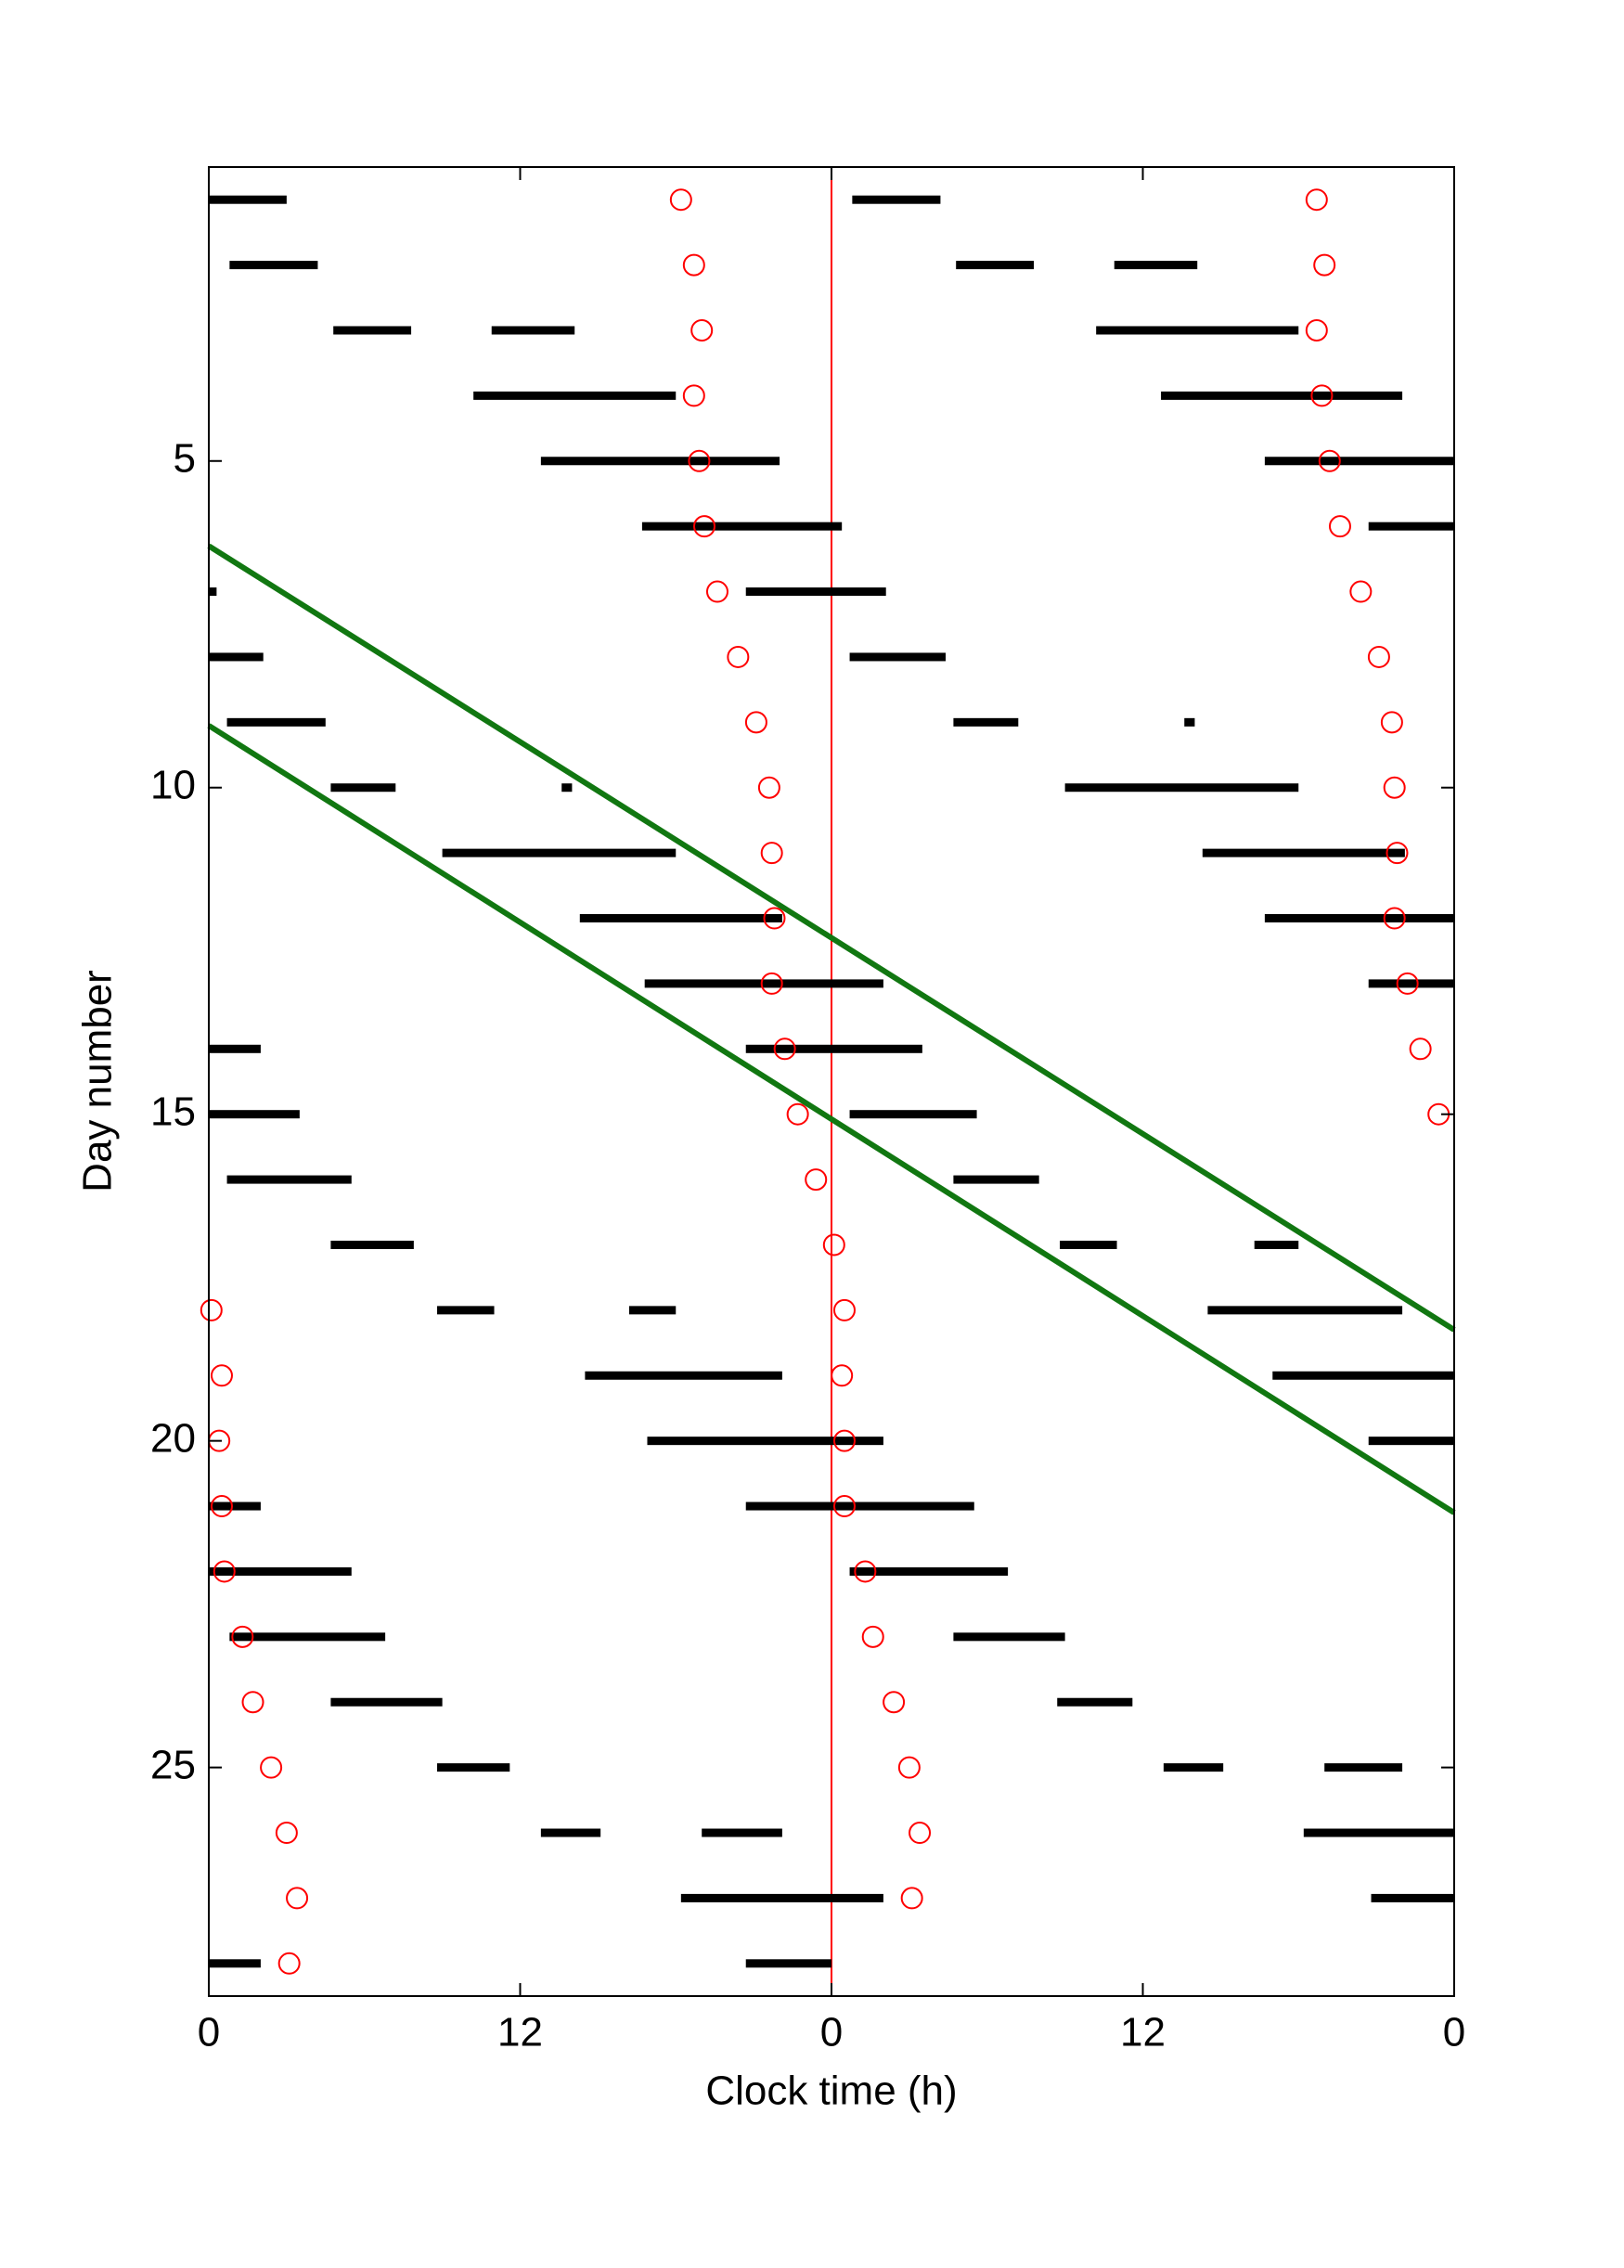 The image size is (1624, 2268). I want to click on x-axis-label: Clock time (h), so click(831, 2091).